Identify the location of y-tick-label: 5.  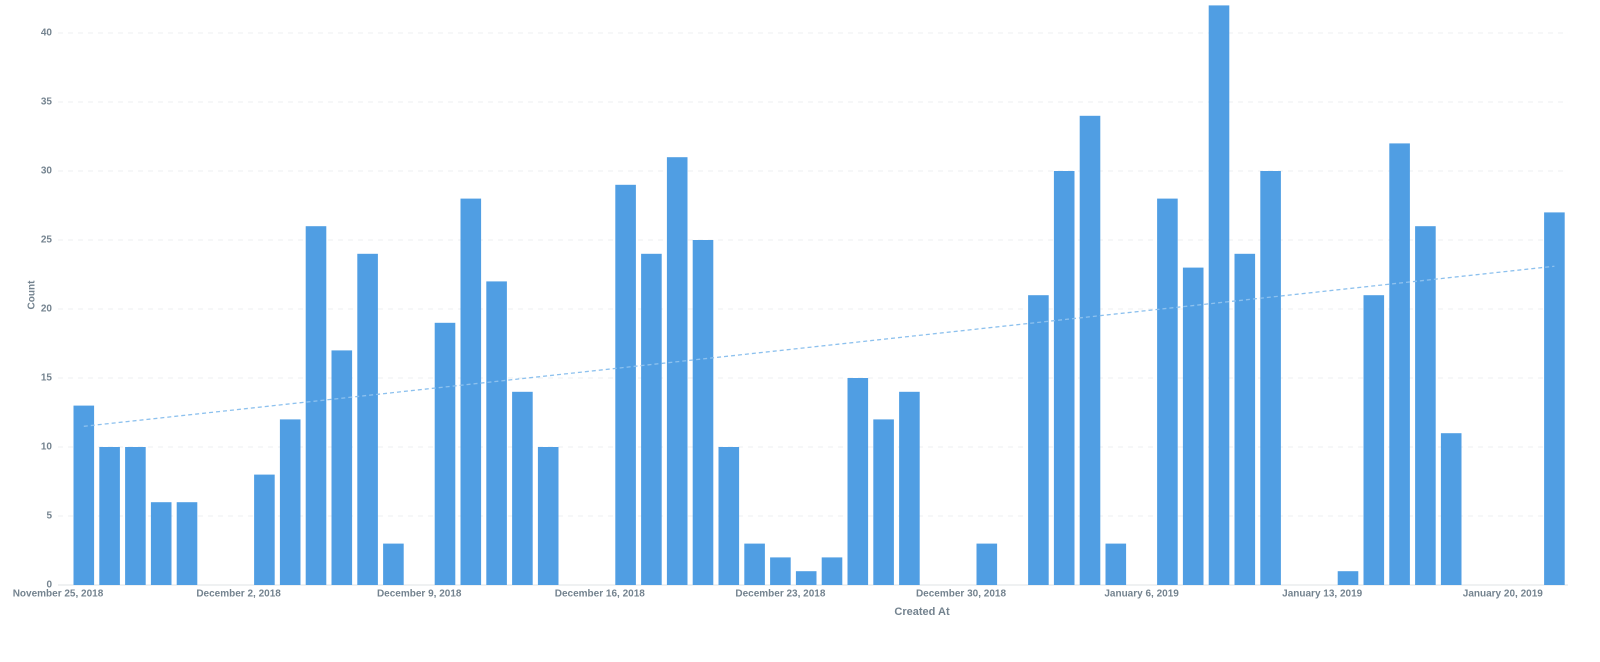
(49, 516).